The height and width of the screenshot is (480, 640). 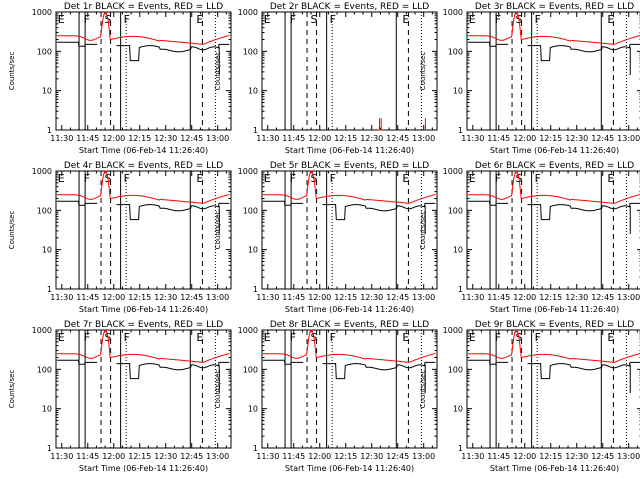 What do you see at coordinates (455, 210) in the screenshot?
I see `y-tick-label: 100` at bounding box center [455, 210].